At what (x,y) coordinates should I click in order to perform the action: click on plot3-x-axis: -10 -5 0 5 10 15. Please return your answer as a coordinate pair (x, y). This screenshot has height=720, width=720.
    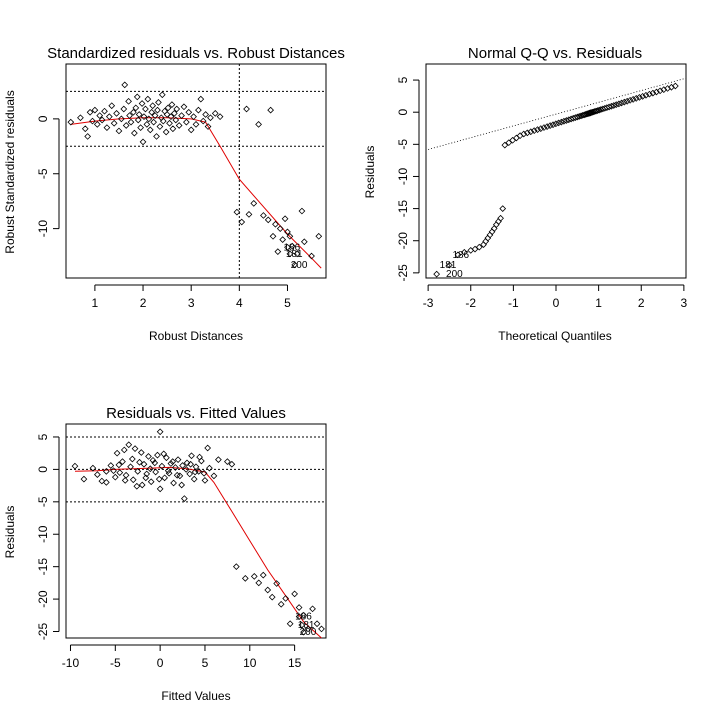
    Looking at the image, I should click on (182, 657).